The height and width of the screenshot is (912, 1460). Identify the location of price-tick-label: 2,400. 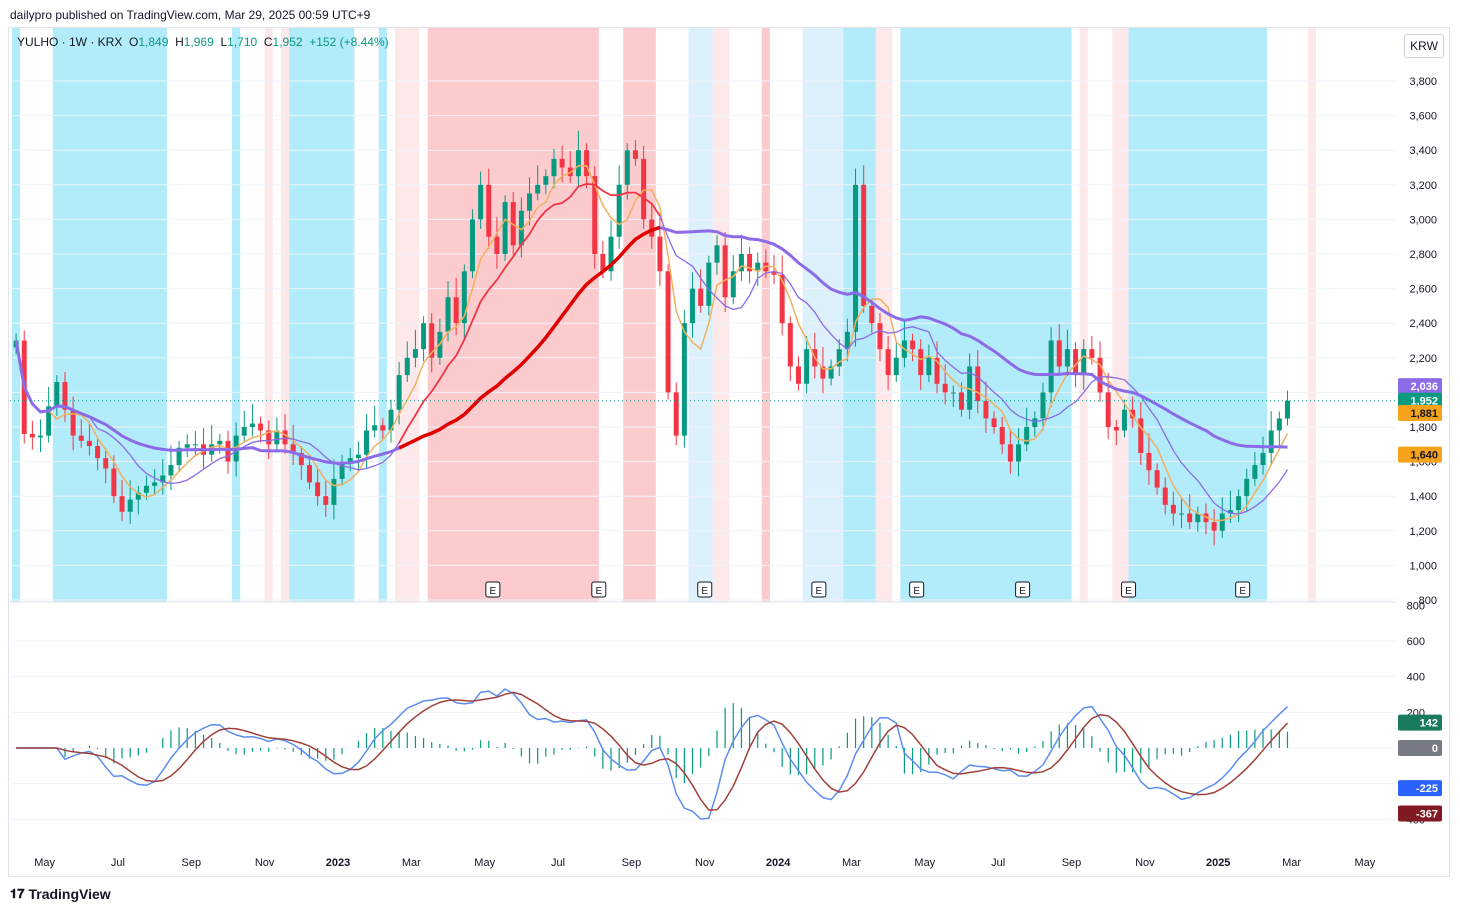
(1423, 324).